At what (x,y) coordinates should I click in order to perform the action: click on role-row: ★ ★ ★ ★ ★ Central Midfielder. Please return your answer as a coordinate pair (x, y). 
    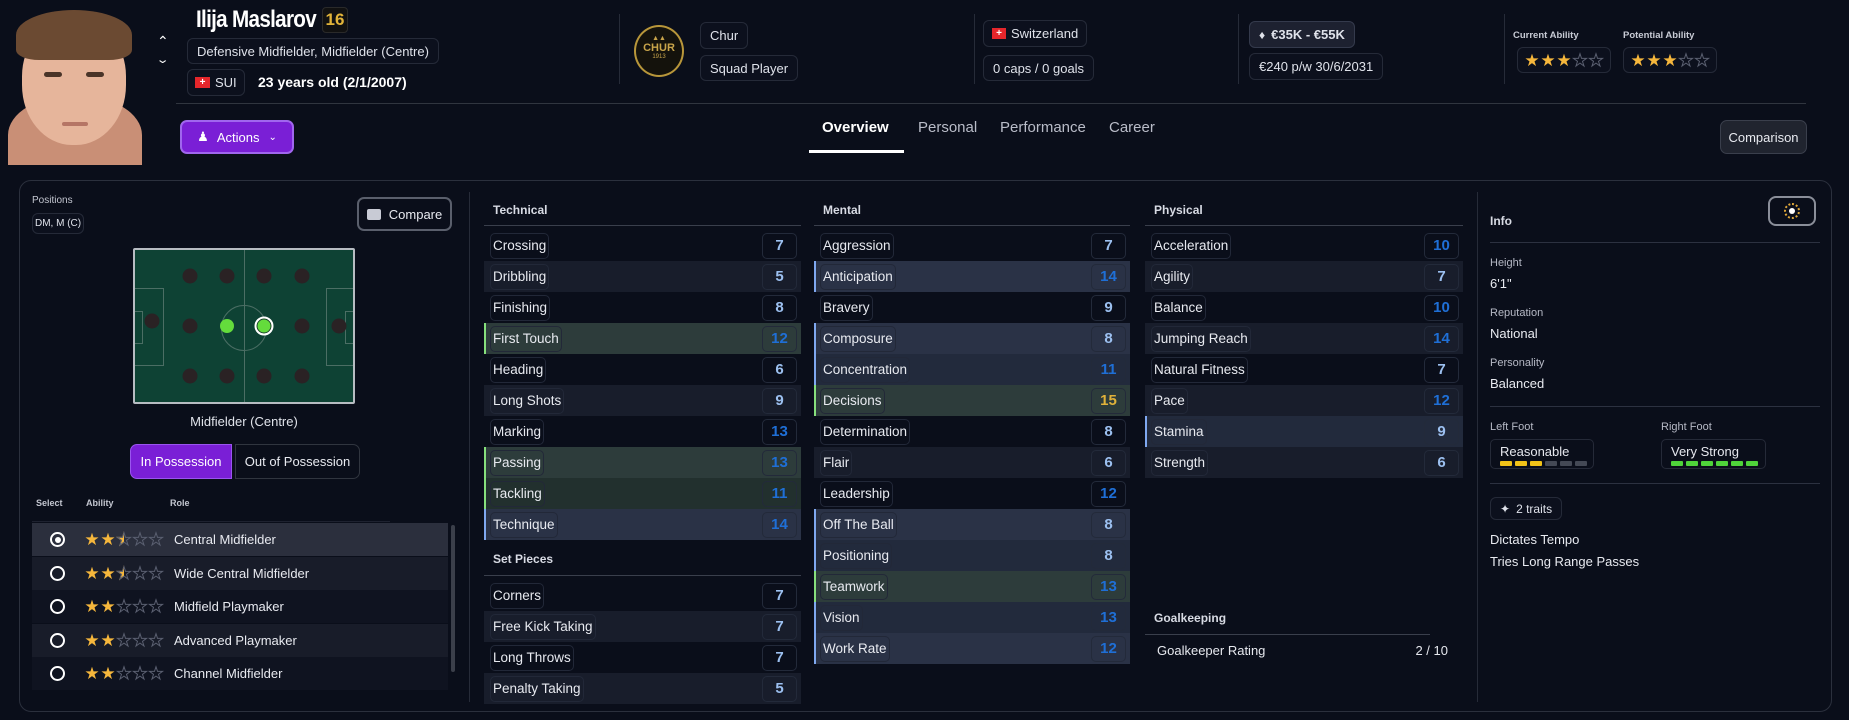
    Looking at the image, I should click on (240, 539).